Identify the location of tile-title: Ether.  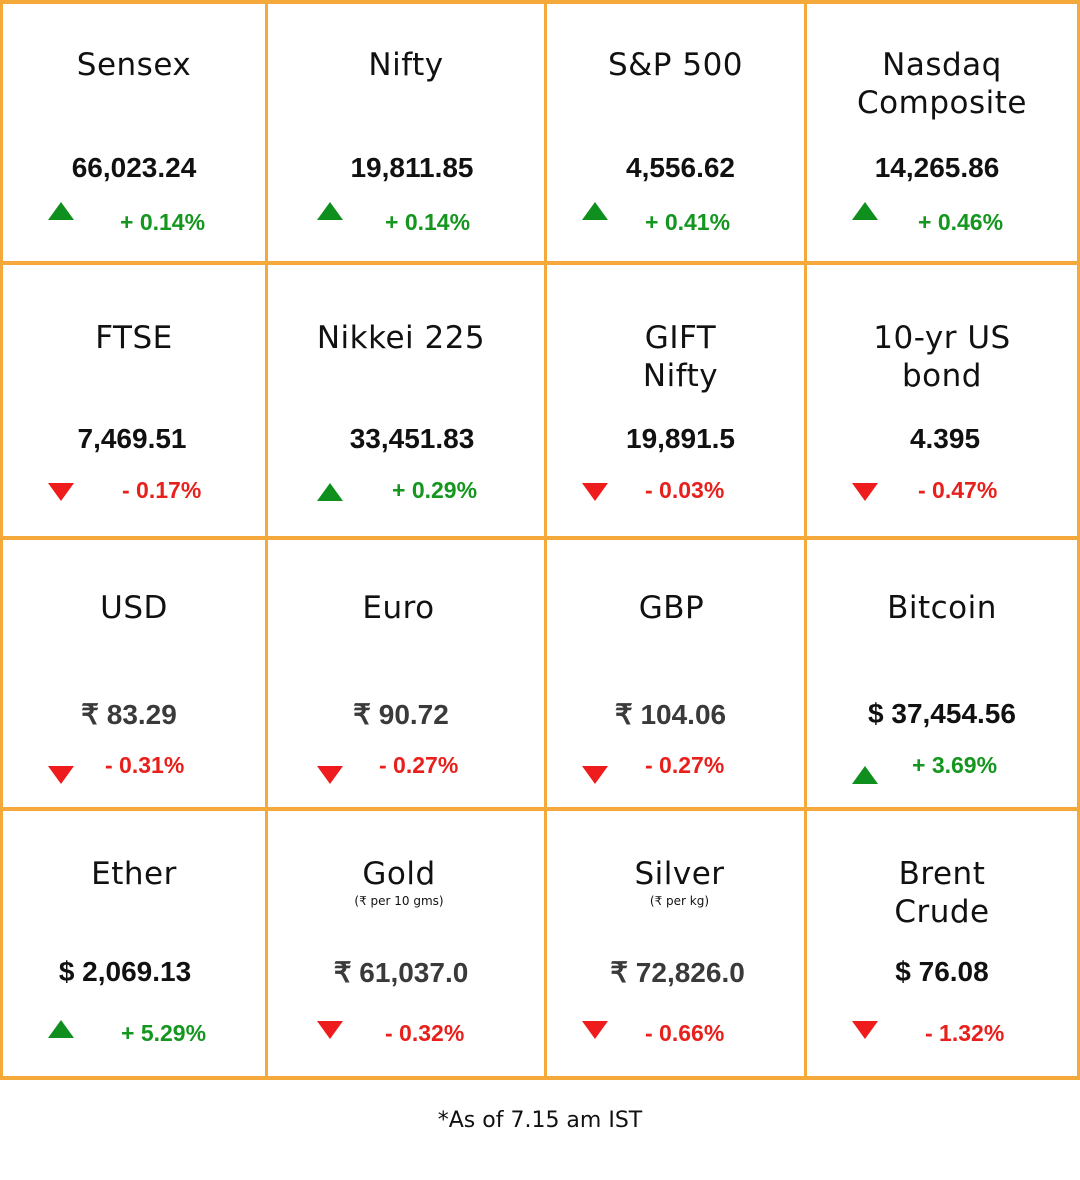
(134, 874).